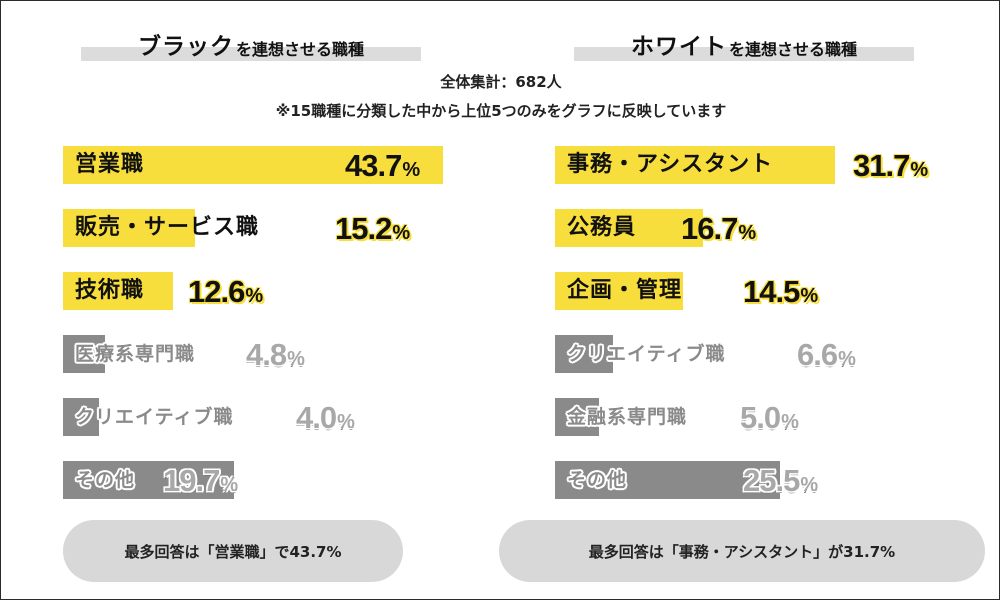 Image resolution: width=1000 pixels, height=601 pixels. I want to click on left-title-sub: を連想させる職種, so click(299, 49).